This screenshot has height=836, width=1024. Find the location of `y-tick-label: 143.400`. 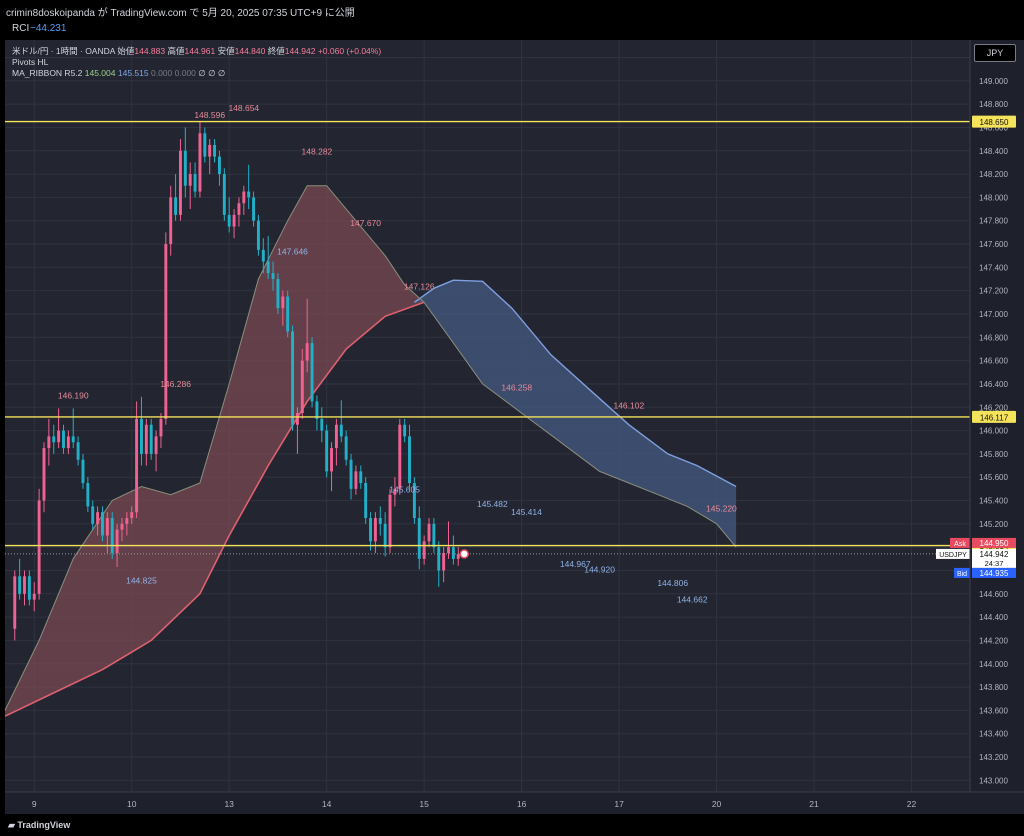

y-tick-label: 143.400 is located at coordinates (993, 734).